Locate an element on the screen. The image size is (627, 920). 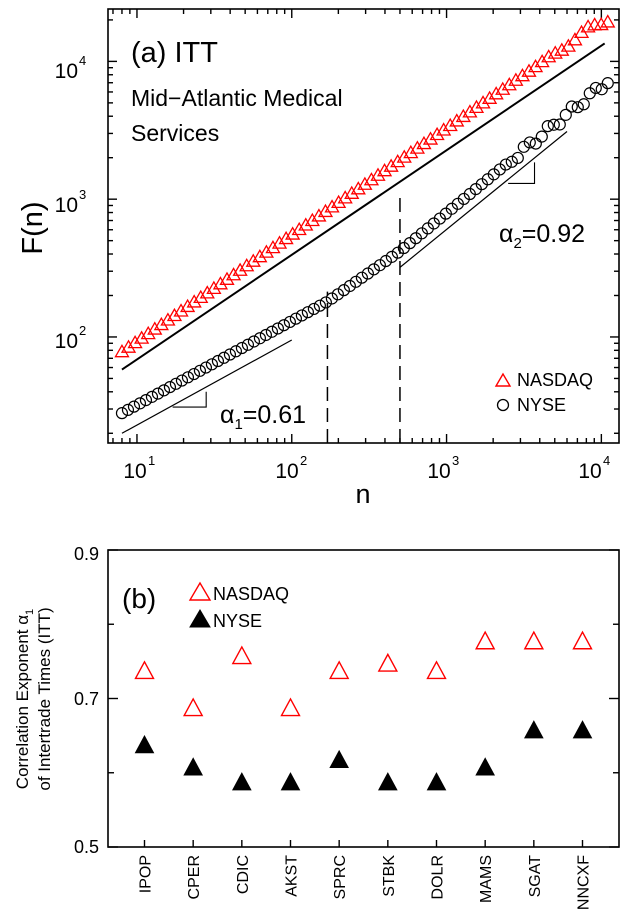
alpha1-symbol: α is located at coordinates (227, 415).